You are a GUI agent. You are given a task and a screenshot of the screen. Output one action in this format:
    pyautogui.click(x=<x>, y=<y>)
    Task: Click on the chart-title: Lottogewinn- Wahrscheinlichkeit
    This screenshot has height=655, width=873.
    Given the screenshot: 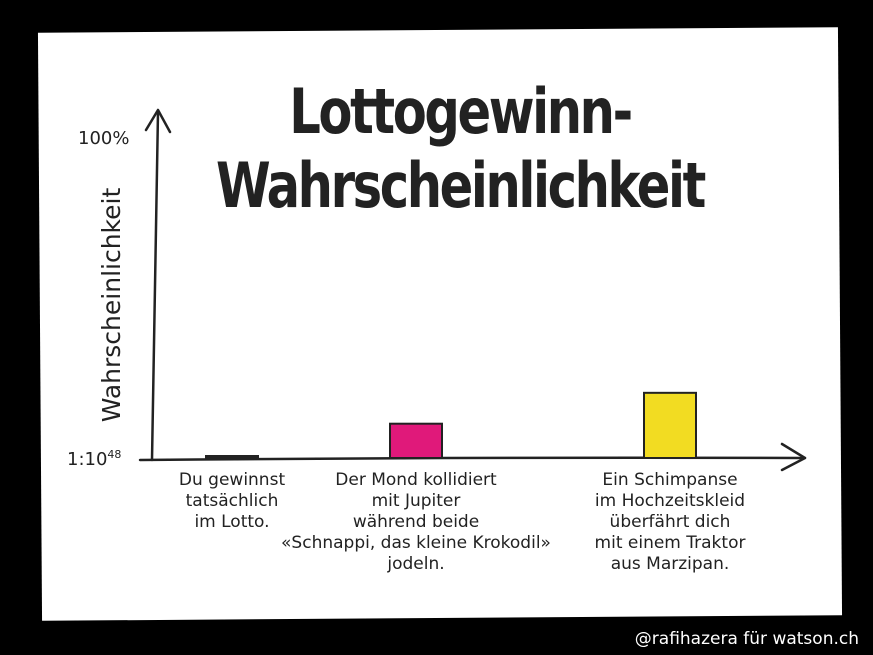 What is the action you would take?
    pyautogui.click(x=460, y=149)
    